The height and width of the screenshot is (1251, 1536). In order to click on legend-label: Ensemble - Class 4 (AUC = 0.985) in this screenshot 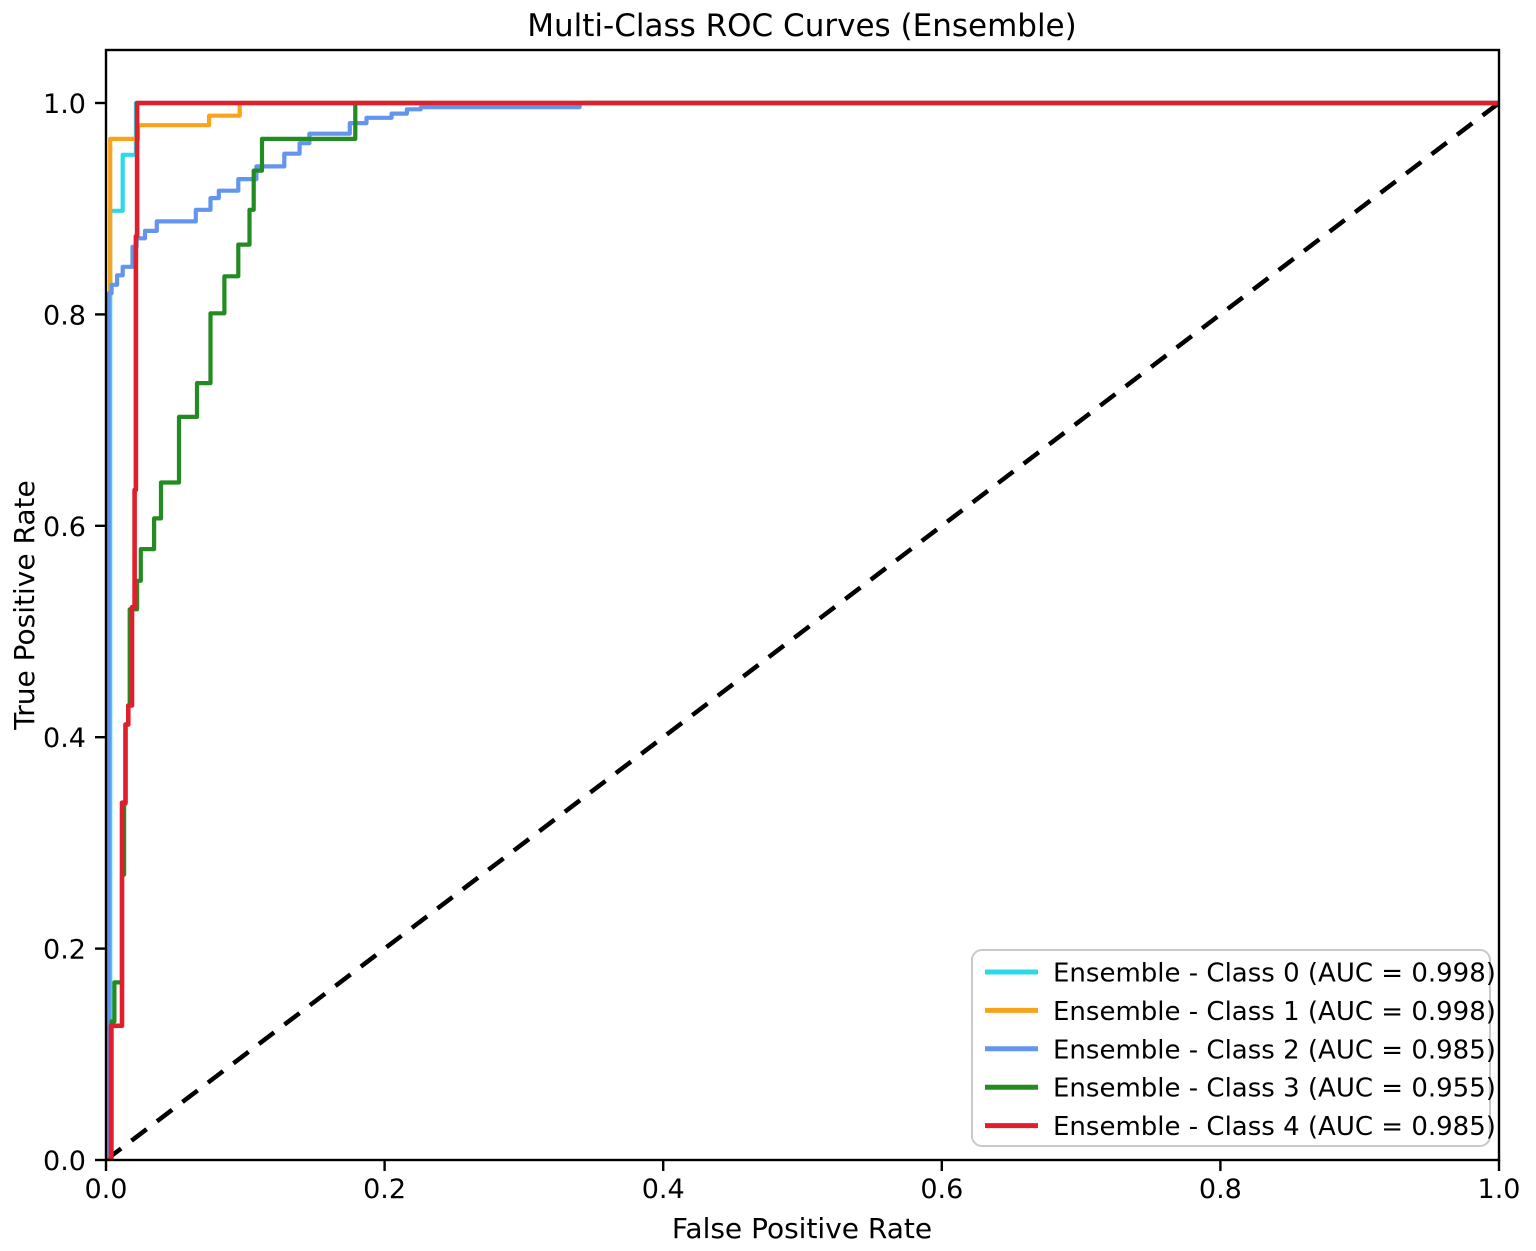, I will do `click(1274, 1127)`.